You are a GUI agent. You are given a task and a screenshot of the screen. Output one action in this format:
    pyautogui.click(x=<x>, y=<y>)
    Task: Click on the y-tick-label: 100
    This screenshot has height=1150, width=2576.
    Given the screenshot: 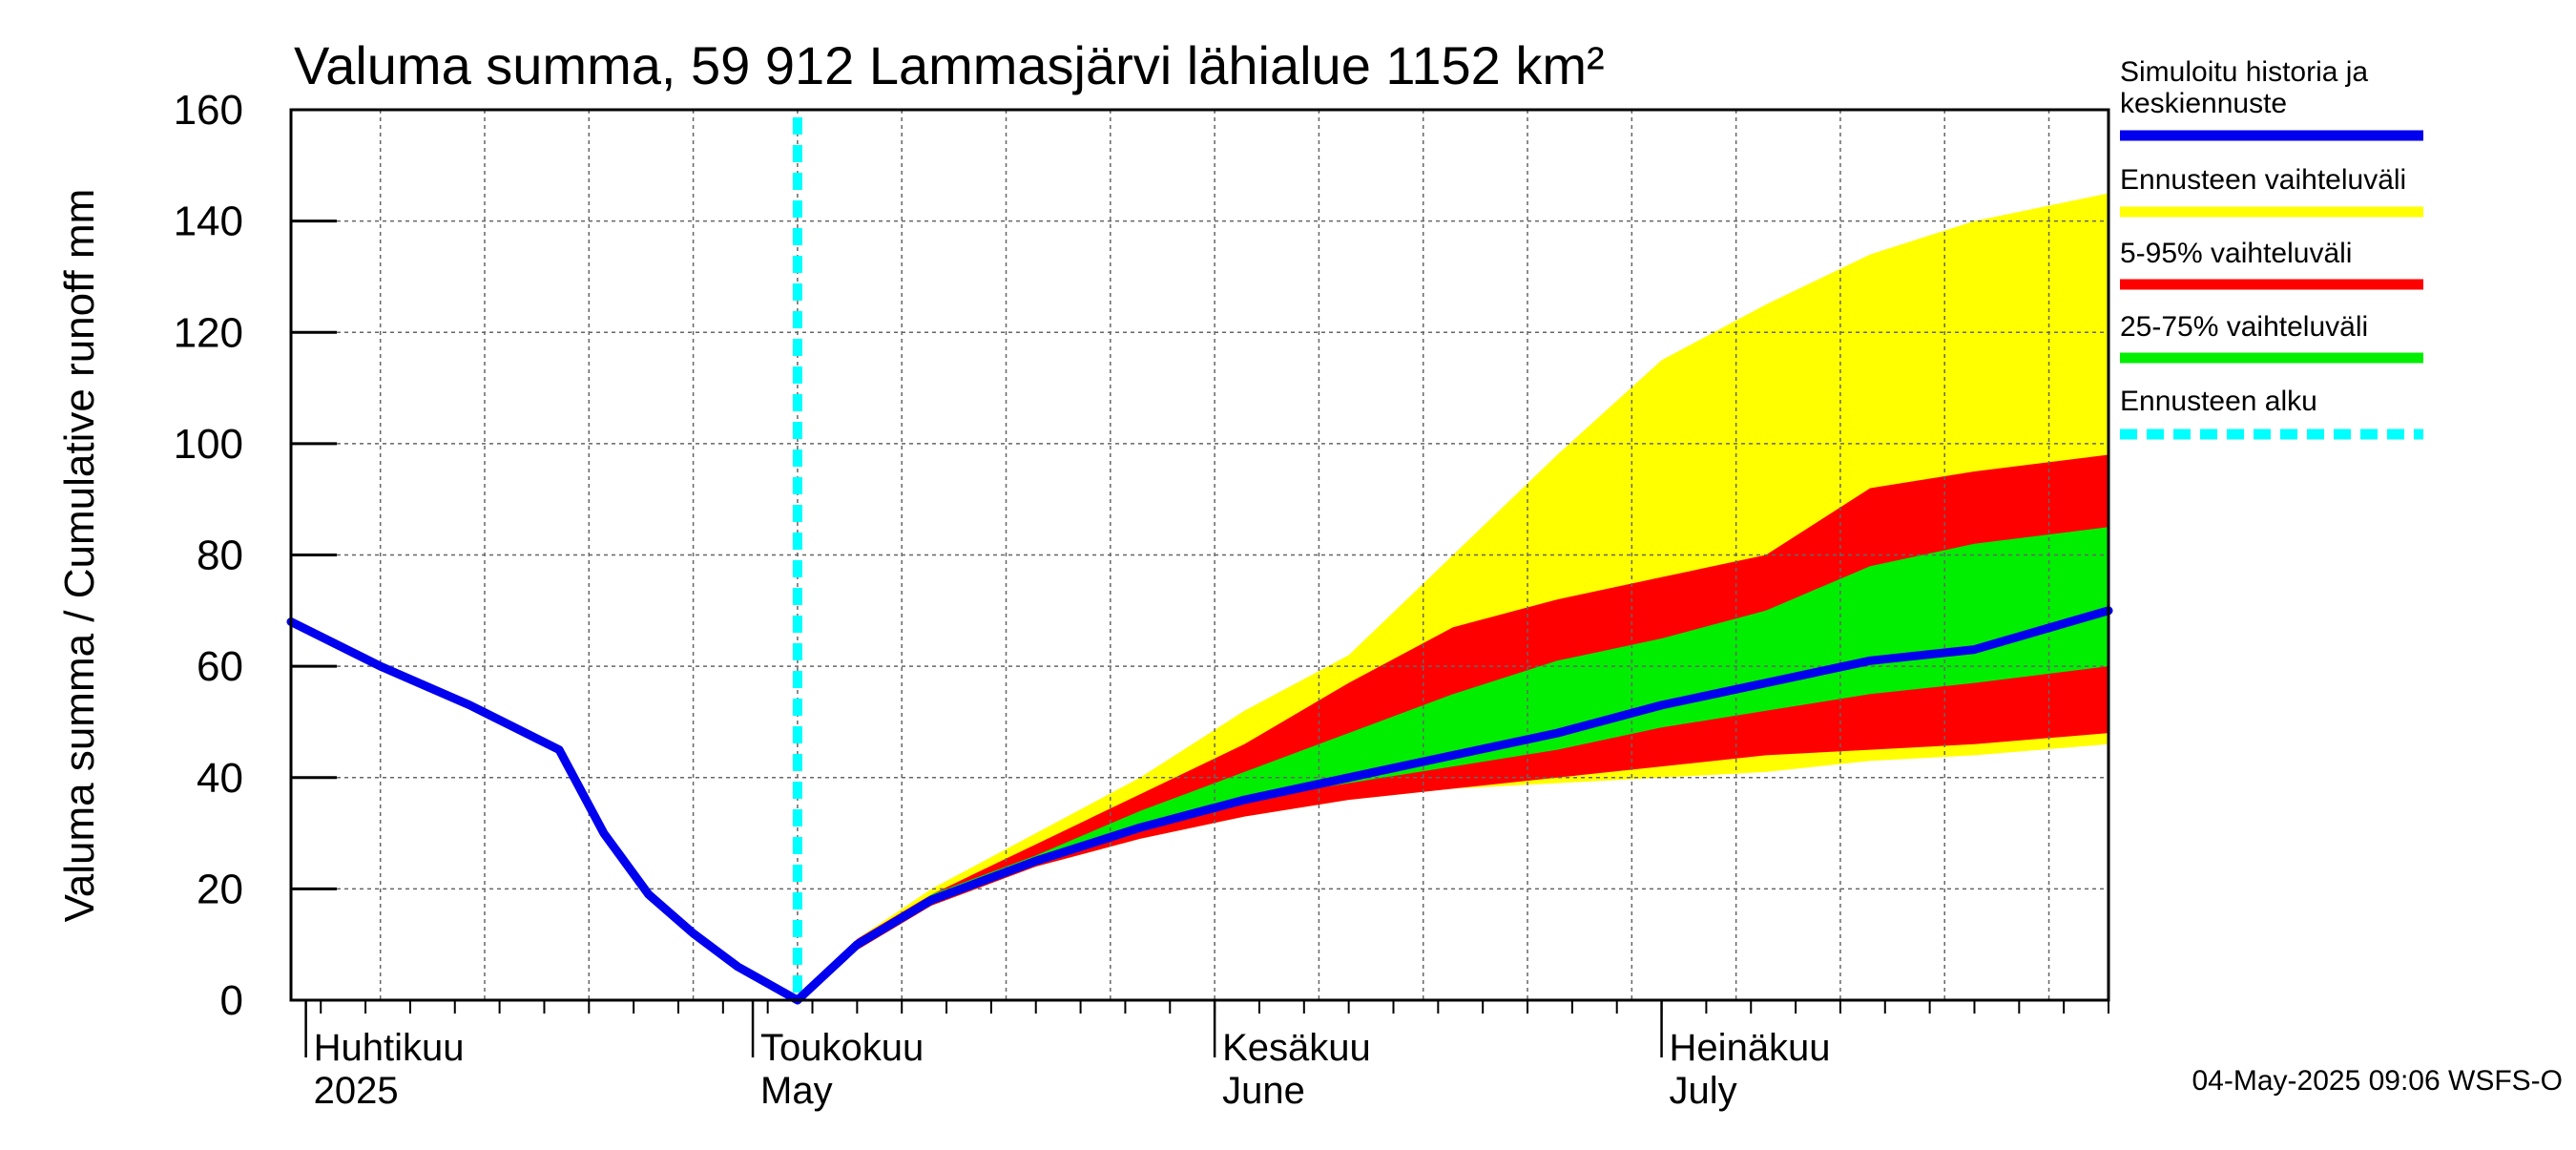 What is the action you would take?
    pyautogui.click(x=208, y=444)
    